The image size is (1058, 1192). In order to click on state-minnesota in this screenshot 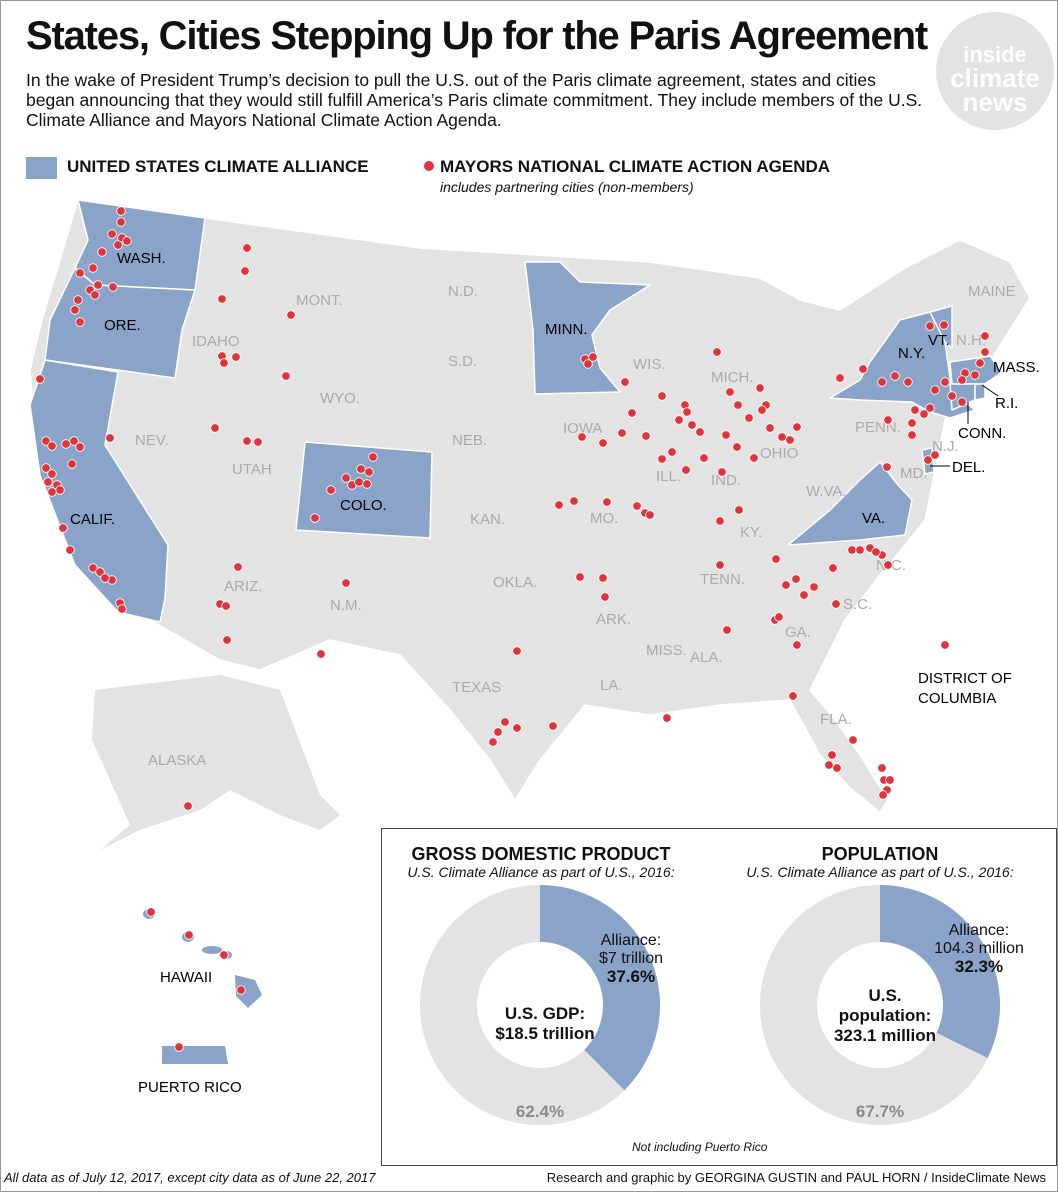, I will do `click(587, 328)`.